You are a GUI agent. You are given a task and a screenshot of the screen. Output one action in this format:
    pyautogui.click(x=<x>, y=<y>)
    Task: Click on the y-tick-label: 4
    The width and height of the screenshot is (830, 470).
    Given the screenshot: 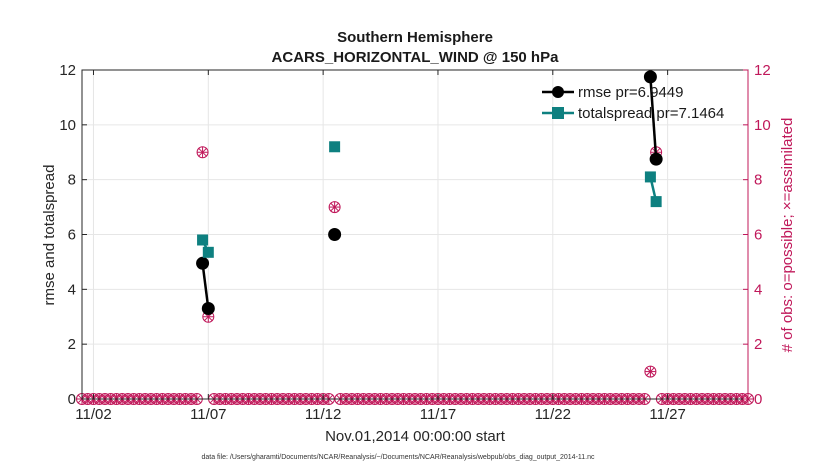 What is the action you would take?
    pyautogui.click(x=72, y=289)
    